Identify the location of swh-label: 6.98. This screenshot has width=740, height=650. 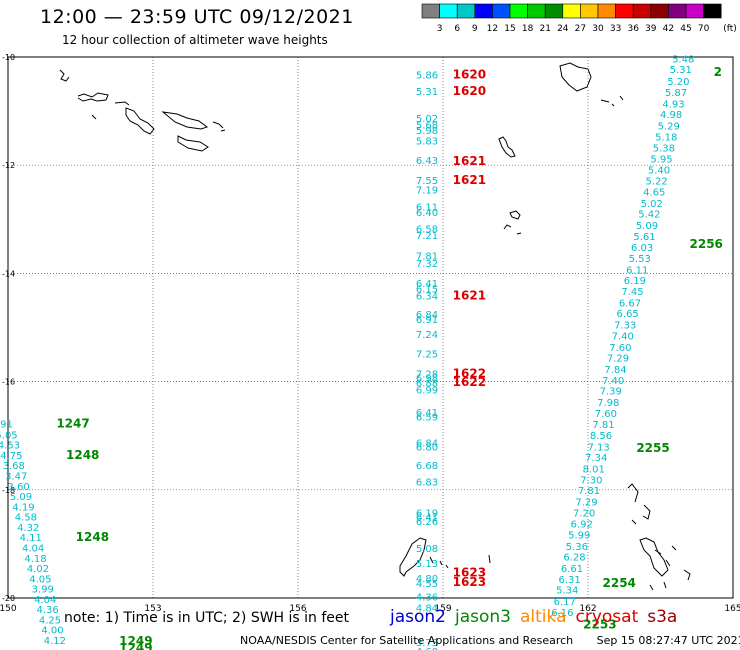
(427, 379).